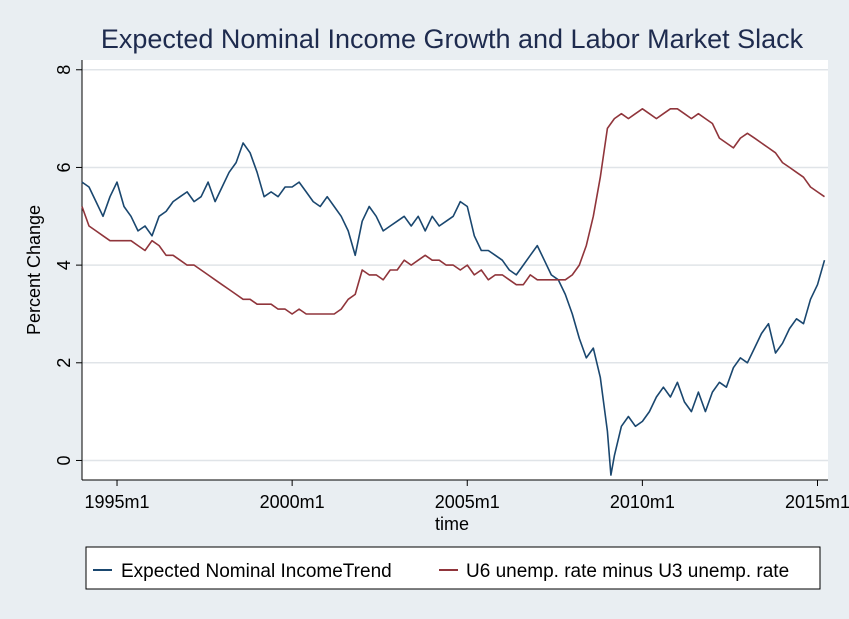 The image size is (849, 619). I want to click on x-tick-label: 2000m1, so click(292, 502).